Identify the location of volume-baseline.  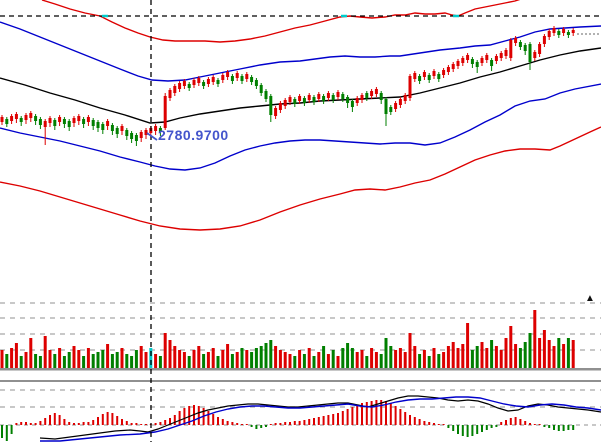
(300, 369).